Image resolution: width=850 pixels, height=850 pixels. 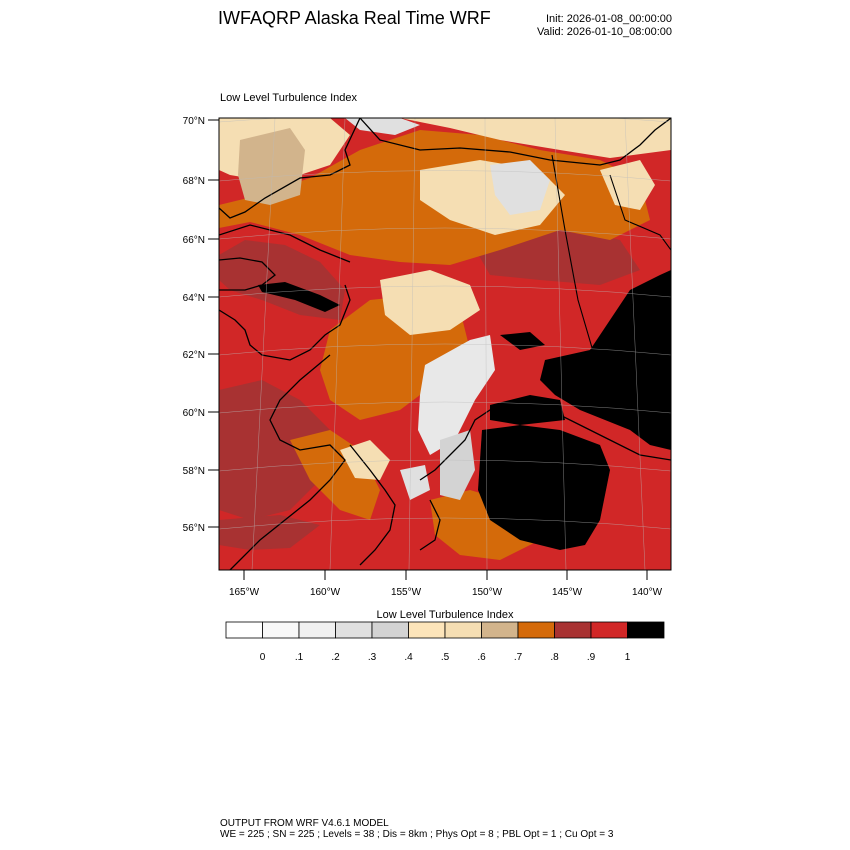 What do you see at coordinates (520, 187) in the screenshot?
I see `field-gray-brooks` at bounding box center [520, 187].